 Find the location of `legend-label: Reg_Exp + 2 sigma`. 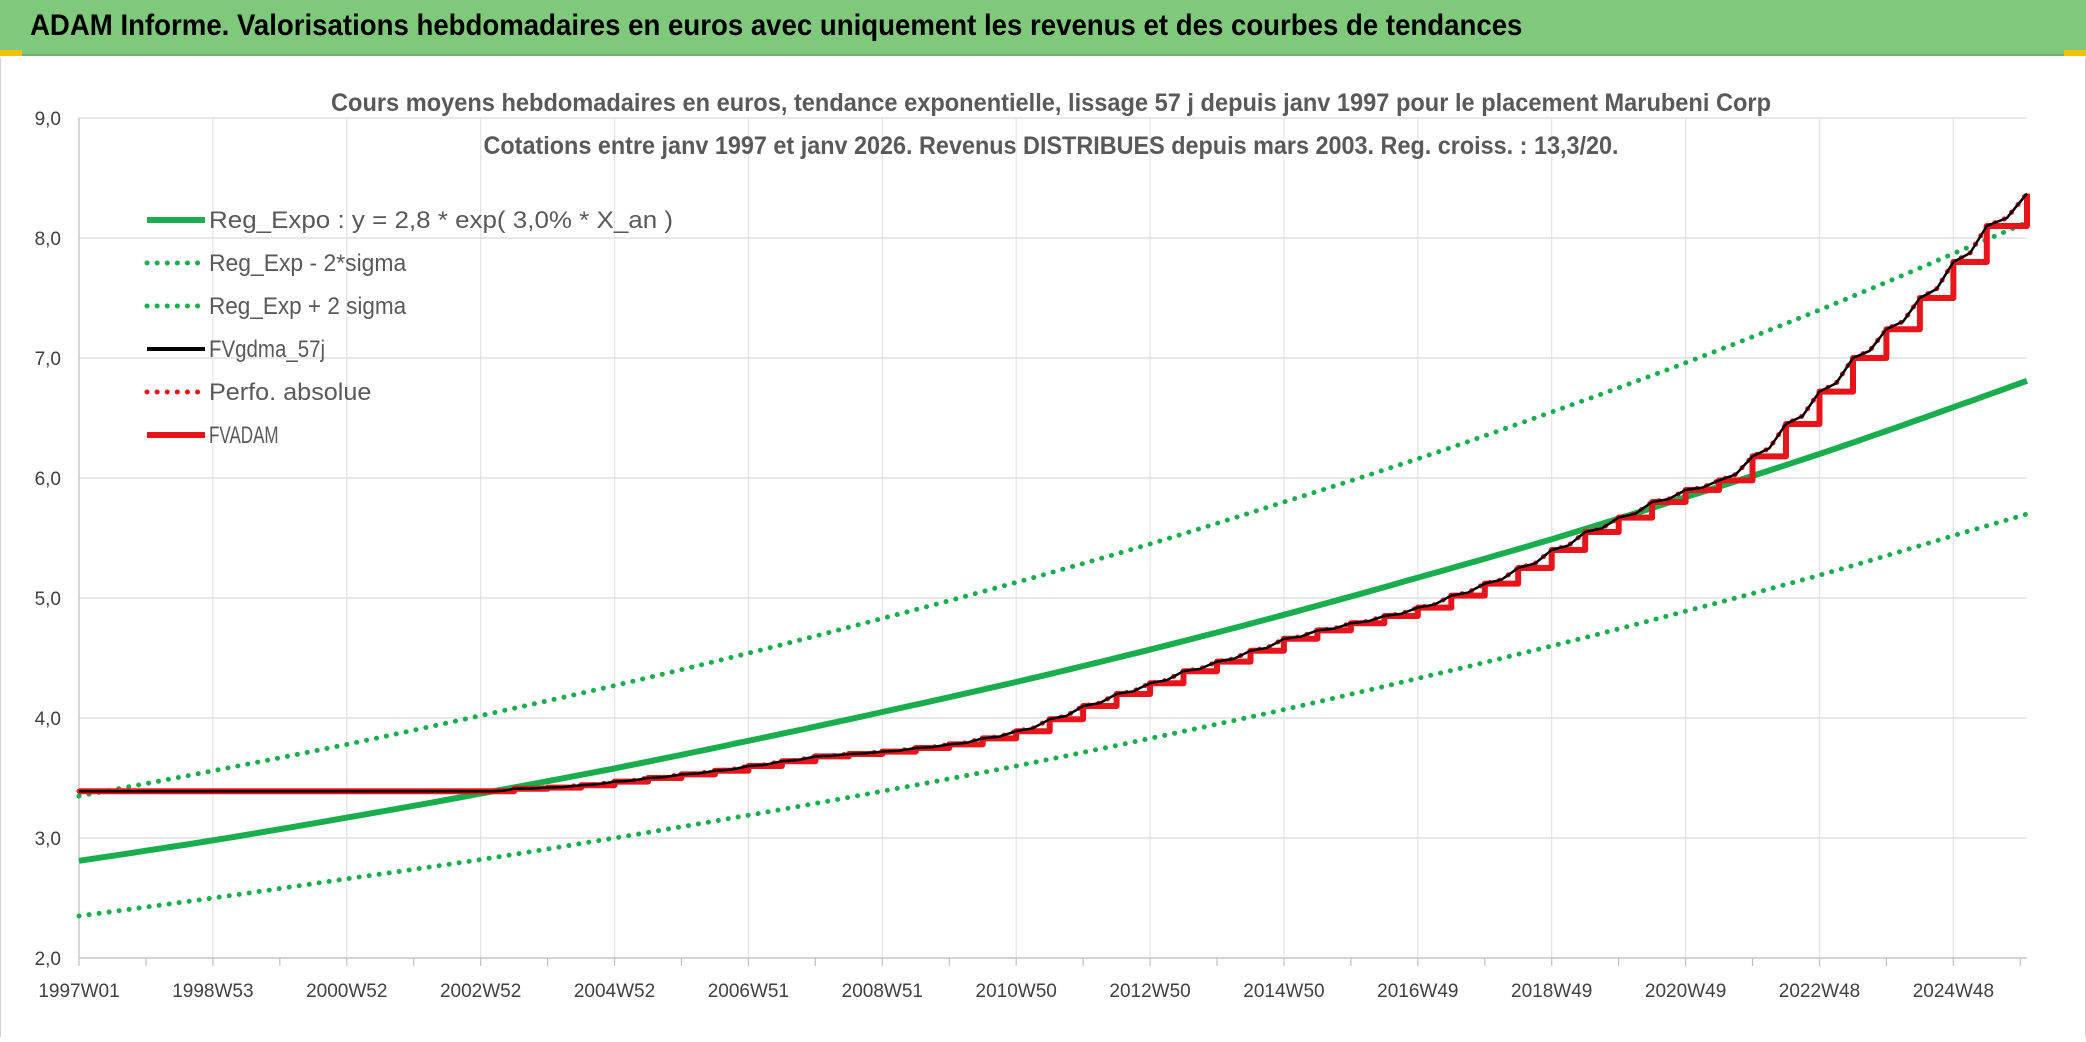

legend-label: Reg_Exp + 2 sigma is located at coordinates (308, 306).